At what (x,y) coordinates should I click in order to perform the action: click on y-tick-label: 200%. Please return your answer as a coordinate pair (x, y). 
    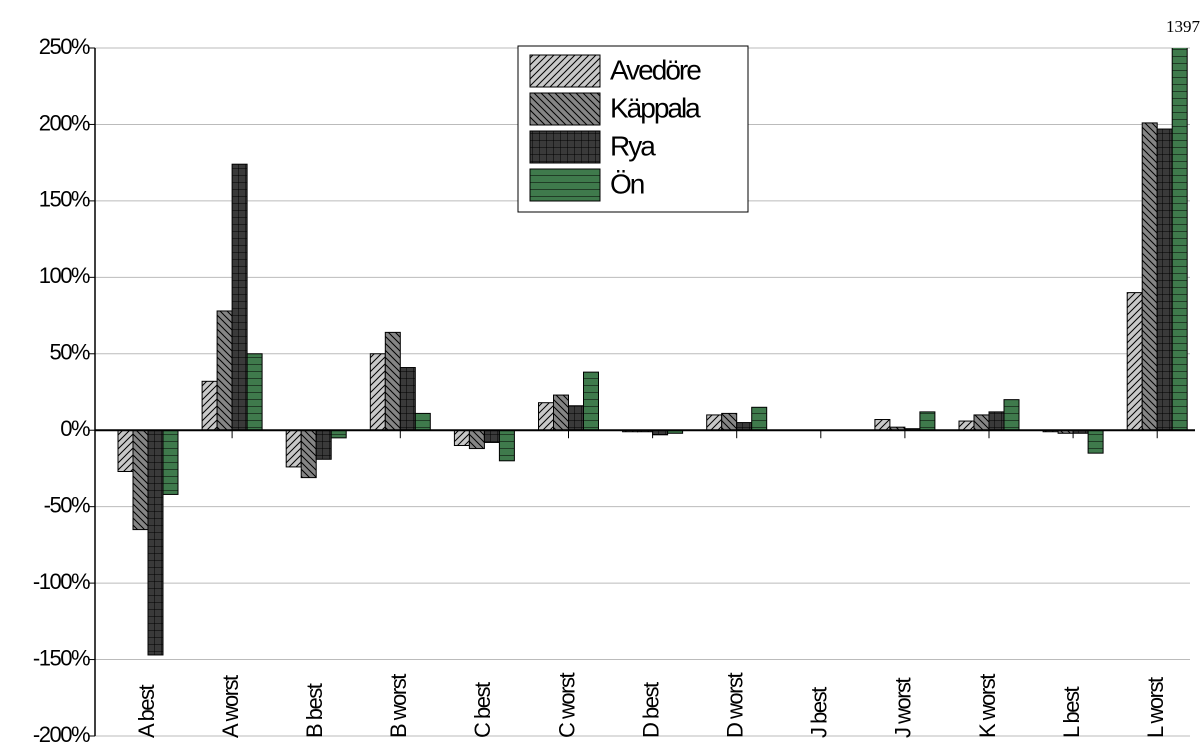
    Looking at the image, I should click on (64, 122).